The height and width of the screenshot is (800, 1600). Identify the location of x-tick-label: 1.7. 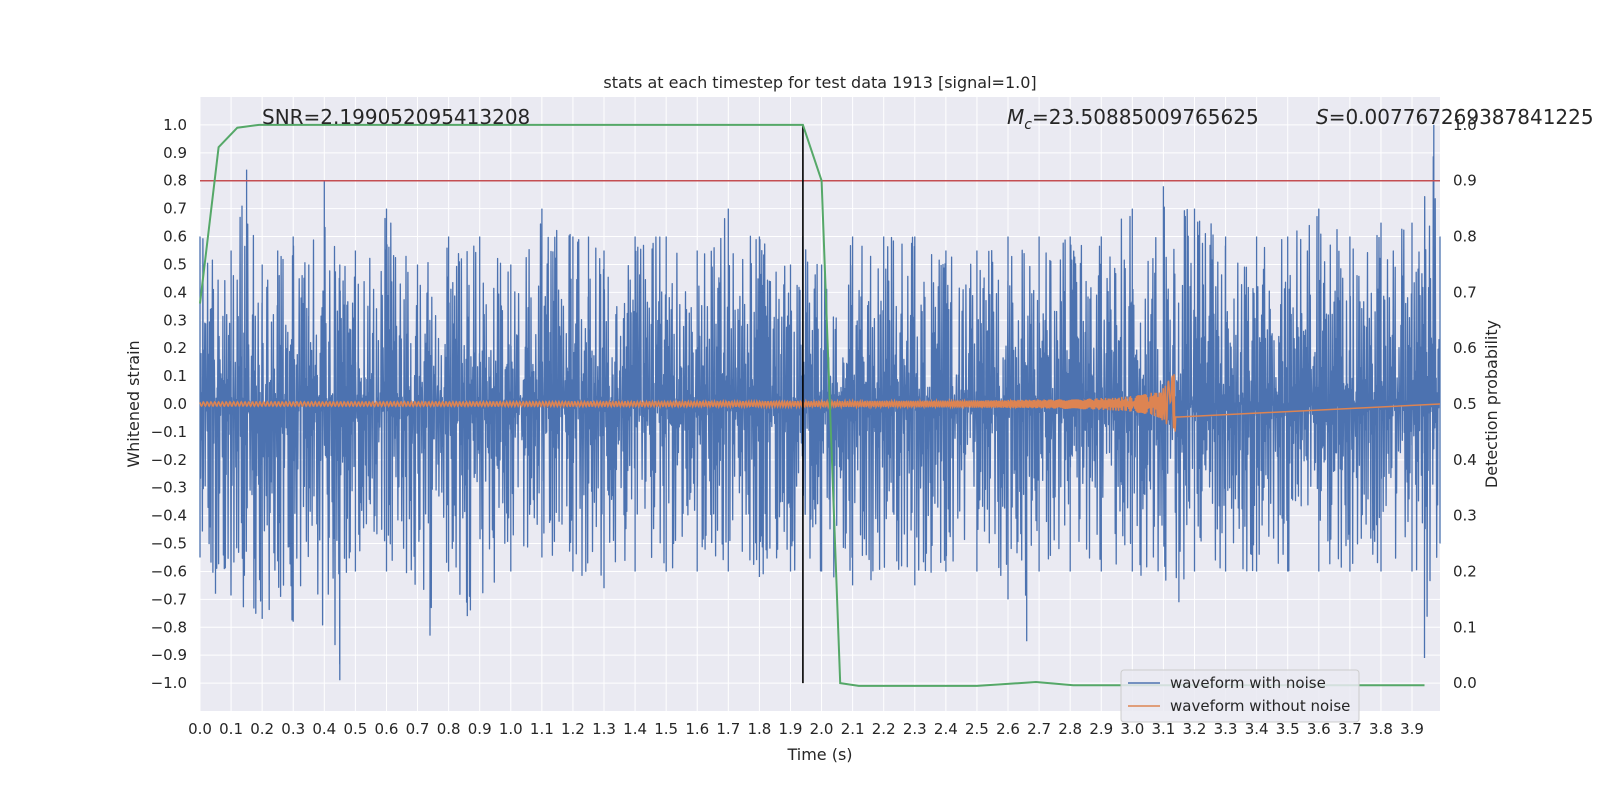
(728, 729).